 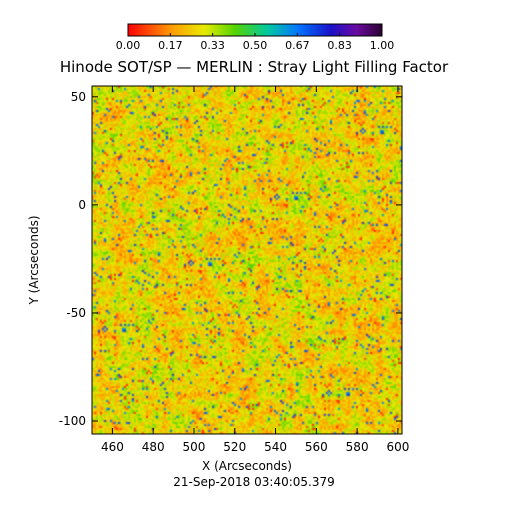 What do you see at coordinates (397, 447) in the screenshot?
I see `x-tick-label: 600` at bounding box center [397, 447].